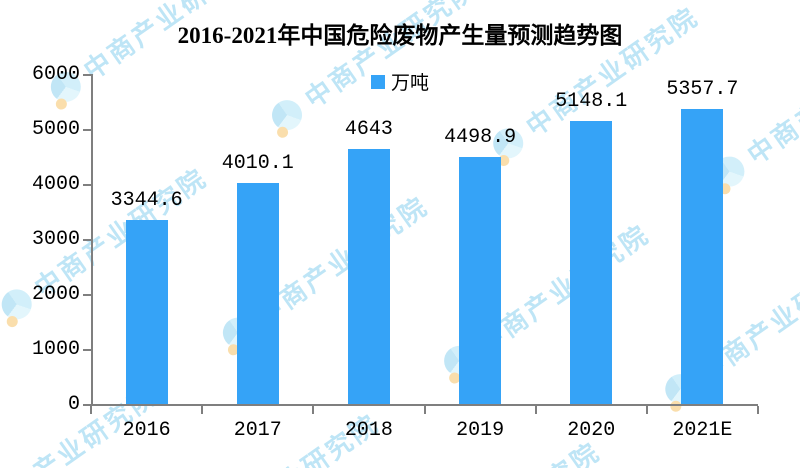 Image resolution: width=800 pixels, height=468 pixels. What do you see at coordinates (377, 81) in the screenshot?
I see `legend-swatch` at bounding box center [377, 81].